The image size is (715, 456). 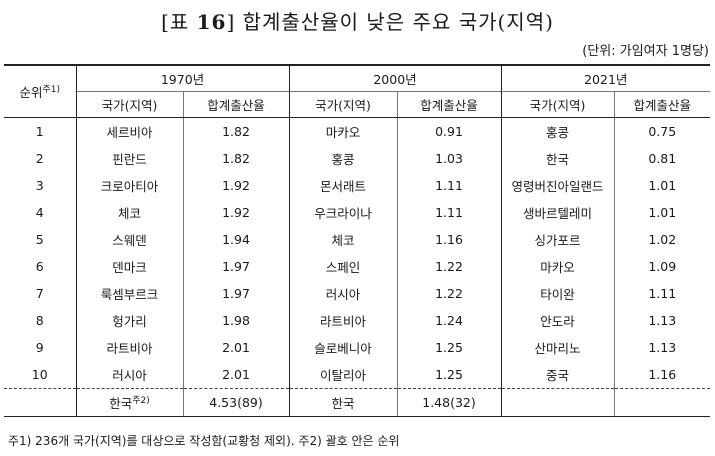 What do you see at coordinates (141, 400) in the screenshot?
I see `korea-note: 주2)` at bounding box center [141, 400].